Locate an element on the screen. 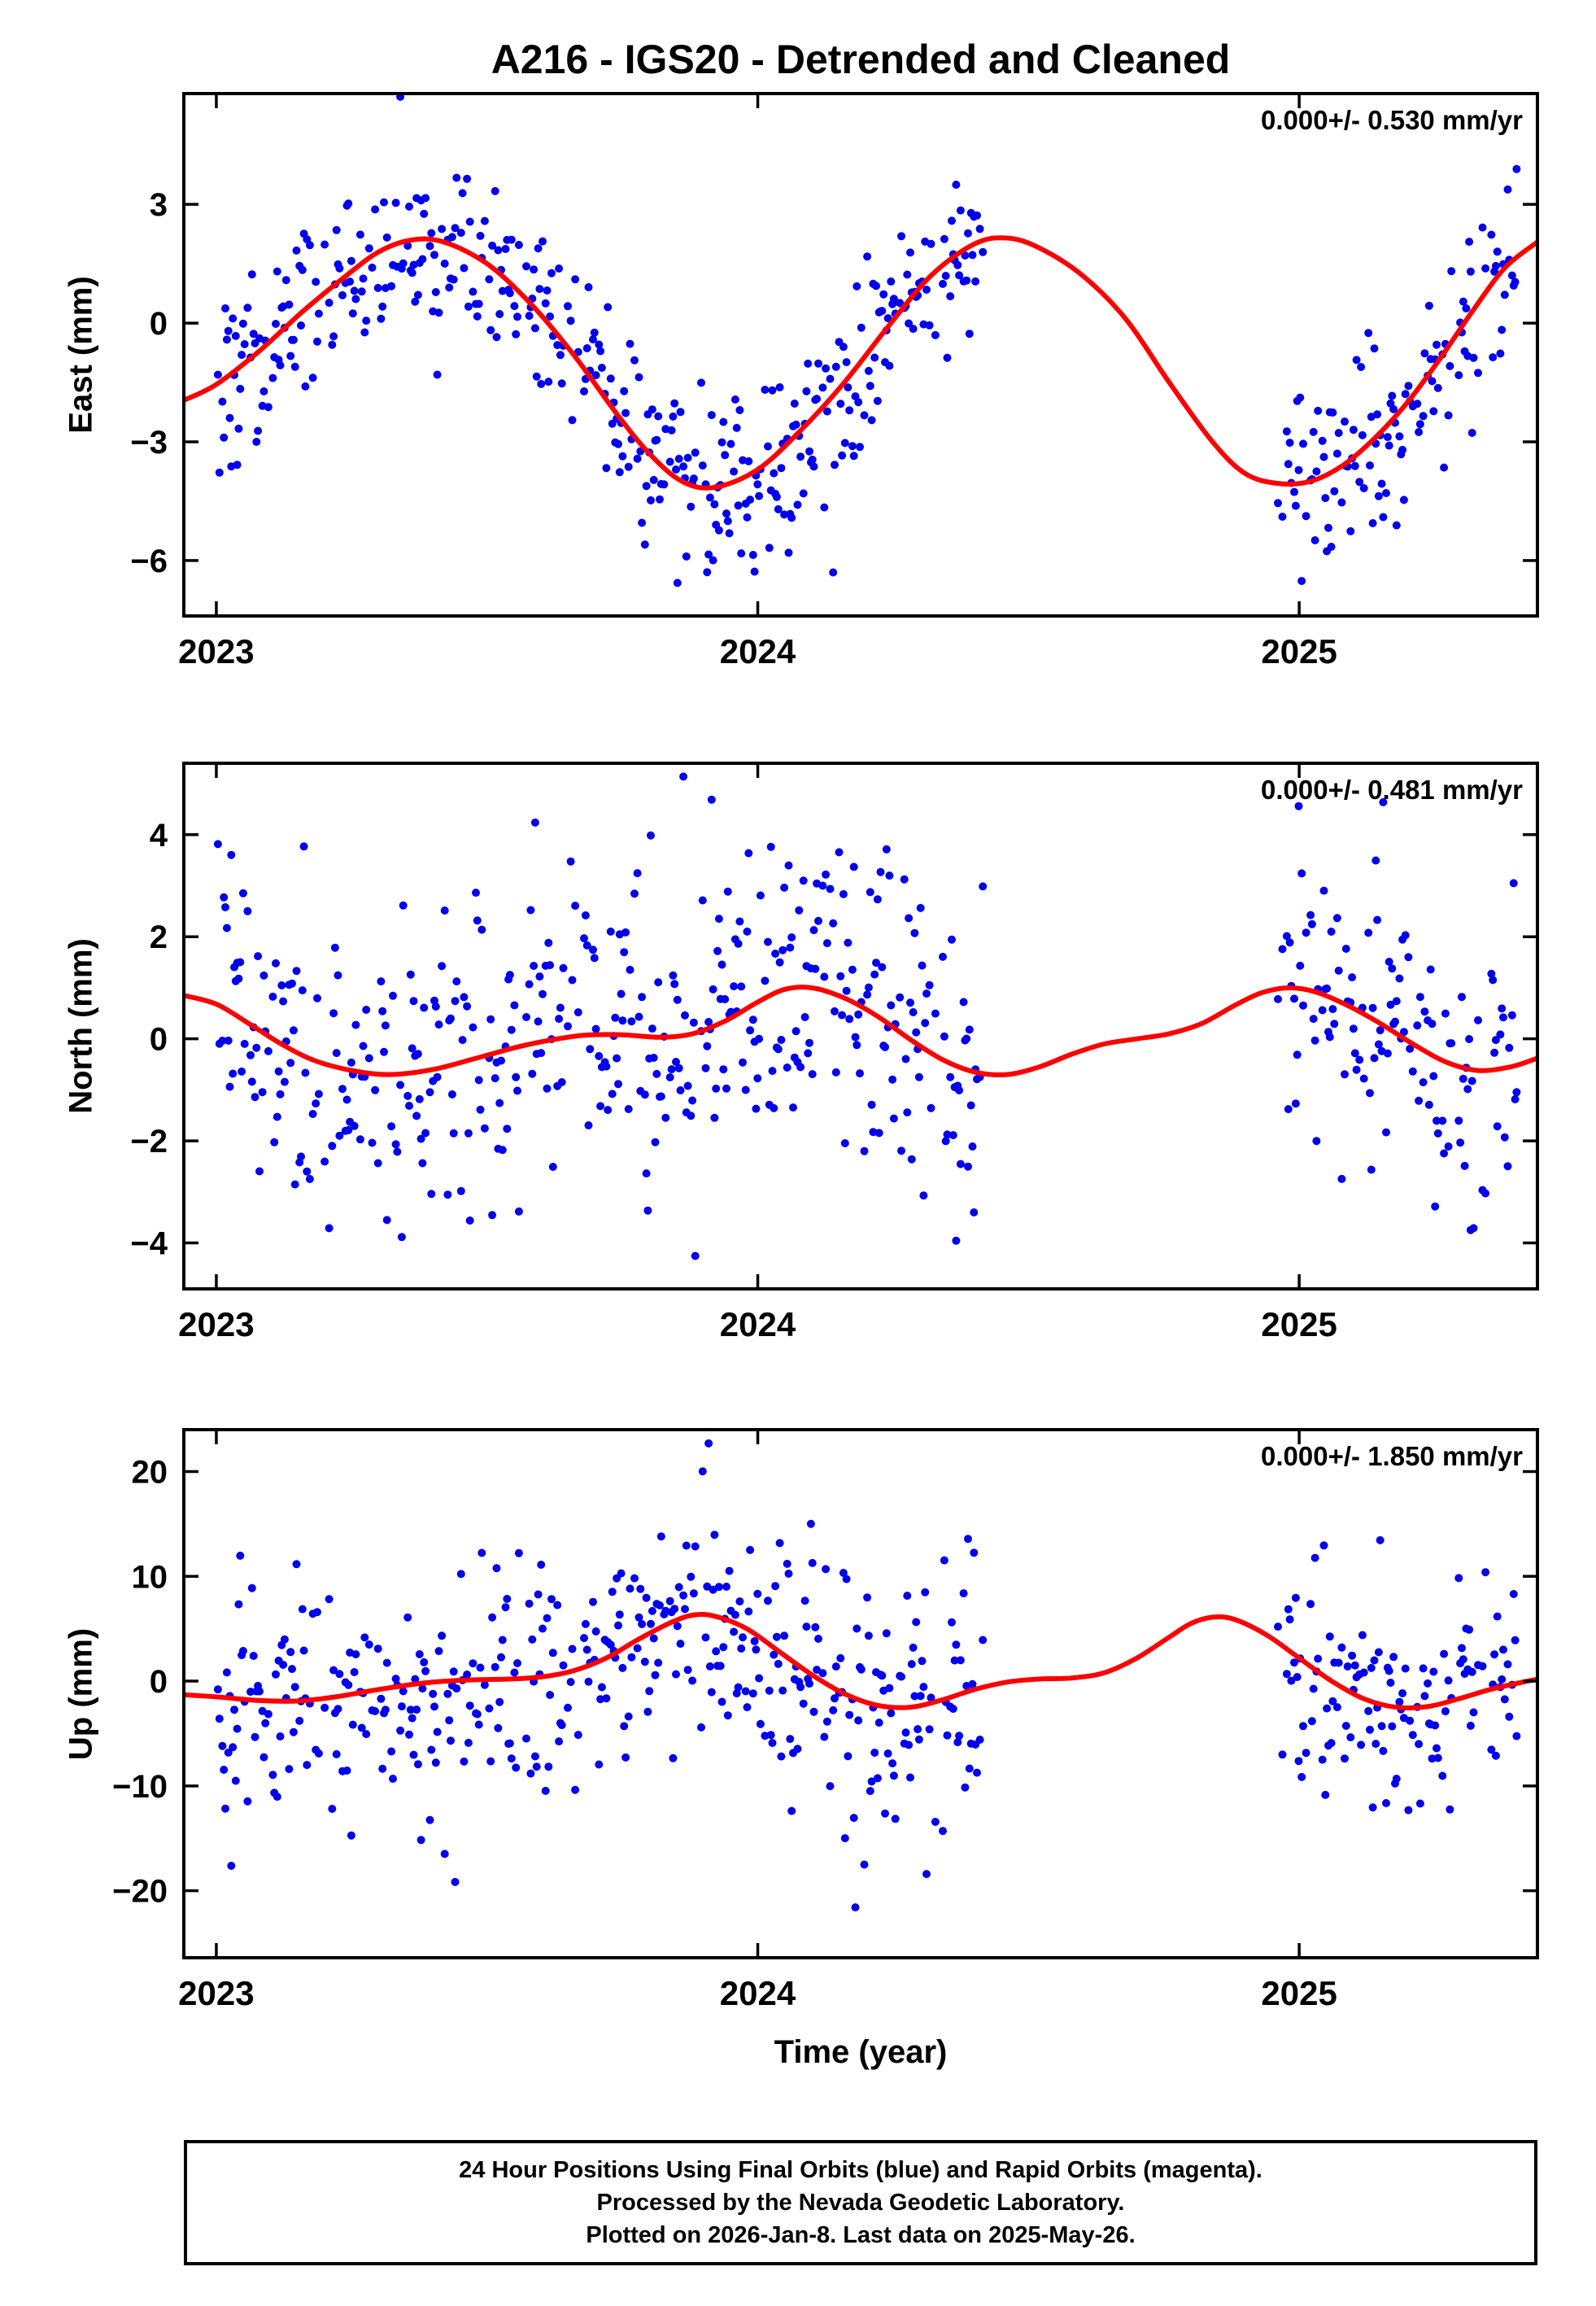 The width and height of the screenshot is (1596, 2306). north-trend-line is located at coordinates (860, 1031).